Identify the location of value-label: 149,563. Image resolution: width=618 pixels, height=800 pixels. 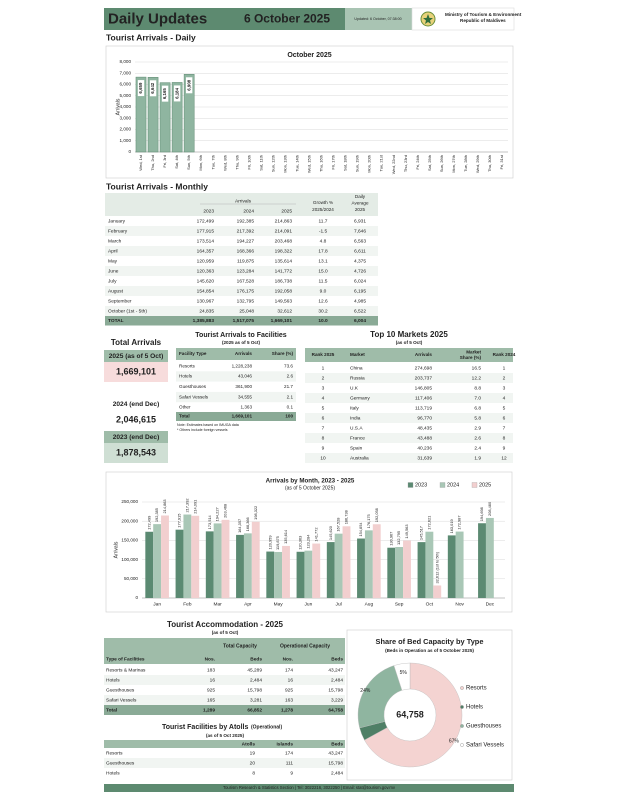
(406, 531).